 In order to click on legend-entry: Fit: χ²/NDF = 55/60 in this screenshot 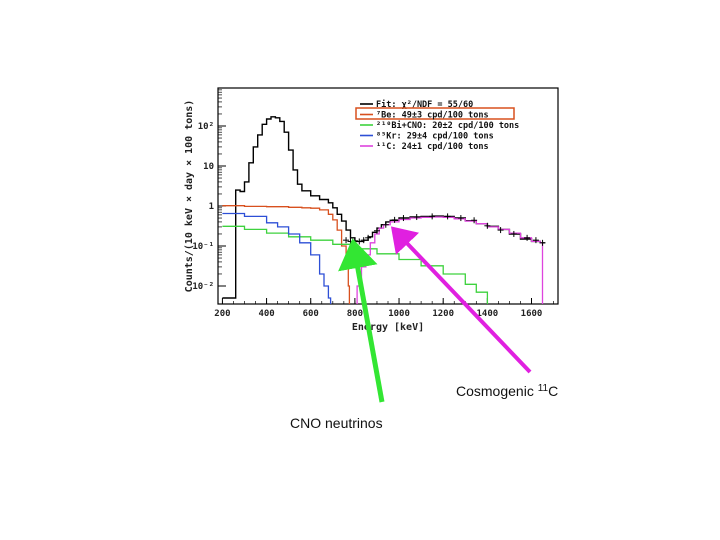, I will do `click(416, 104)`.